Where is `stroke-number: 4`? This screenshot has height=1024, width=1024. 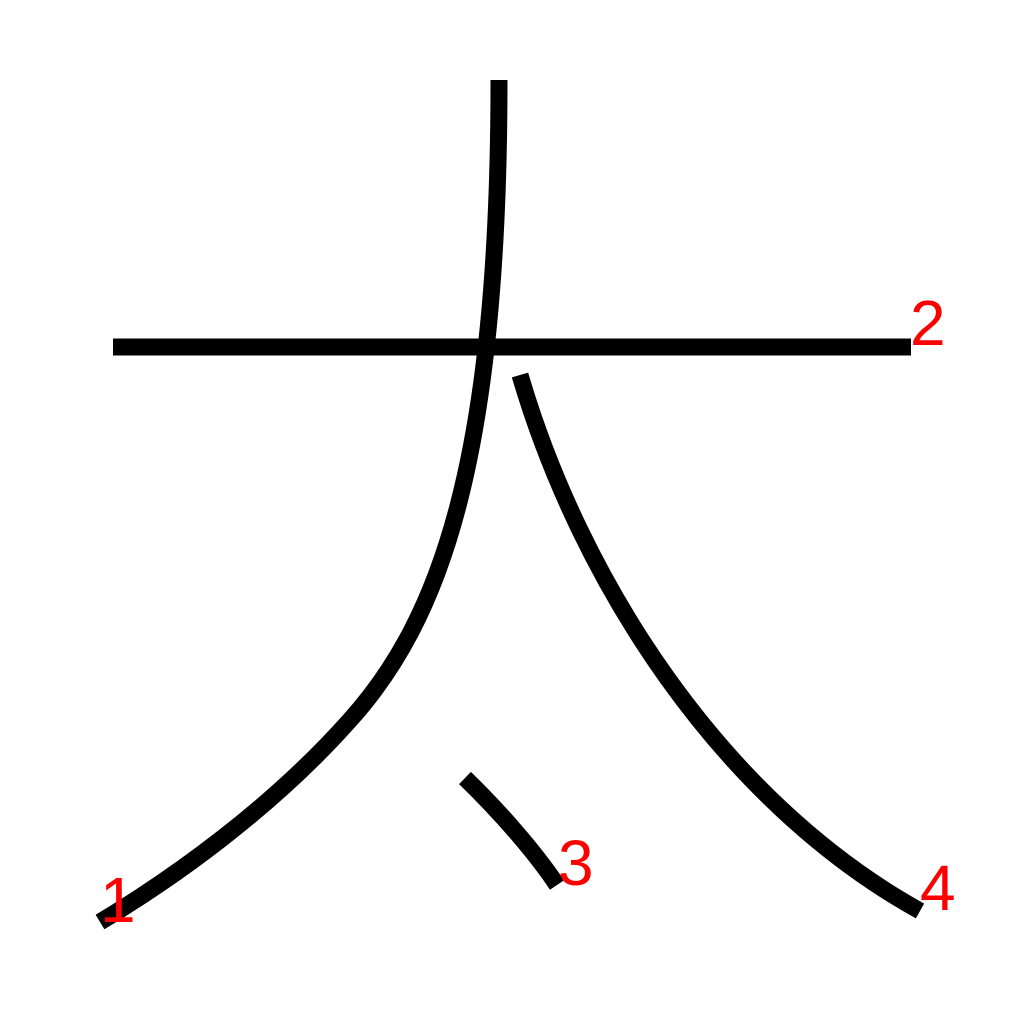 stroke-number: 4 is located at coordinates (938, 888).